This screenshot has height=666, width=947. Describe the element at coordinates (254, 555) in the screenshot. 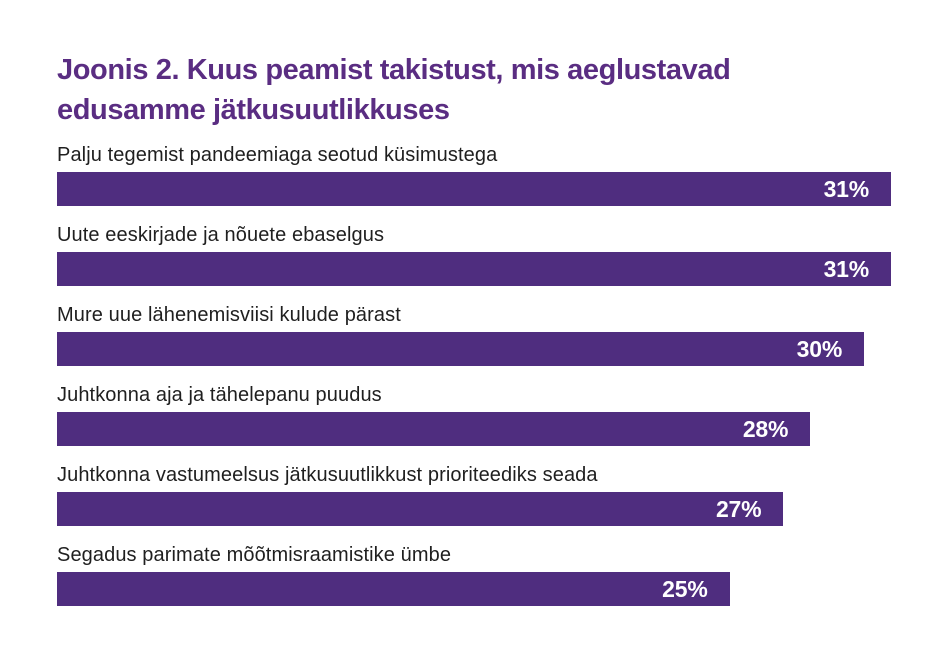

I see `bar-label: Segadus parimate mõõtmisraamistike ümbe` at that location.